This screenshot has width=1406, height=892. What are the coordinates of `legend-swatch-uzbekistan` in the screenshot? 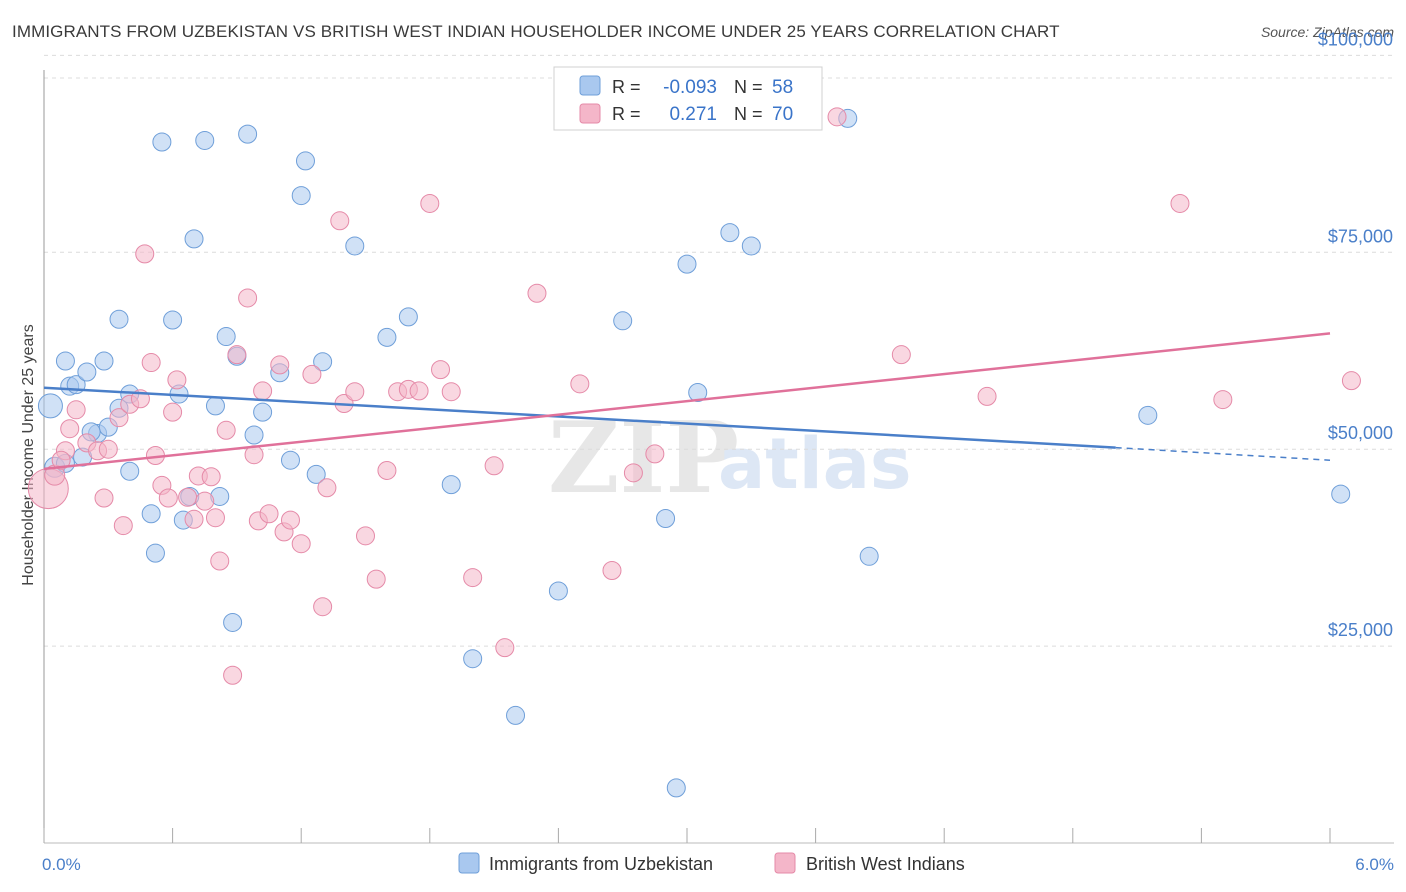 It's located at (590, 85).